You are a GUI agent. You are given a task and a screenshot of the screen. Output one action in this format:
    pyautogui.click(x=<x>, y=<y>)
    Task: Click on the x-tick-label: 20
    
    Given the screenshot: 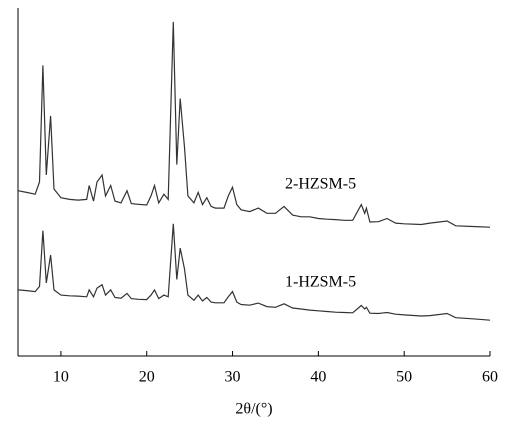 What is the action you would take?
    pyautogui.click(x=147, y=377)
    